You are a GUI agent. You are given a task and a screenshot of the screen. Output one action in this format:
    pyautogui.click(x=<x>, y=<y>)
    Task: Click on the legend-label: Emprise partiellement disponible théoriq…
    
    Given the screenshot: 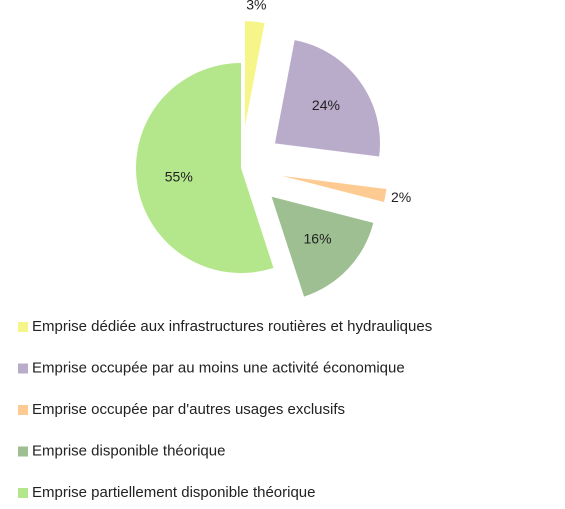 What is the action you would take?
    pyautogui.click(x=174, y=492)
    